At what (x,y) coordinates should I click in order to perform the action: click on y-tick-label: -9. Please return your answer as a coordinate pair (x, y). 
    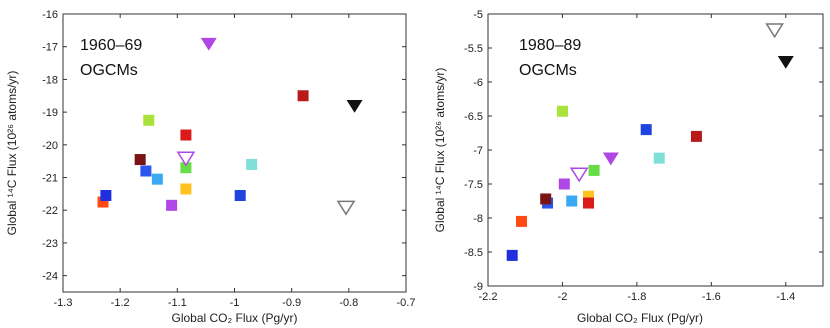
    Looking at the image, I should click on (478, 287).